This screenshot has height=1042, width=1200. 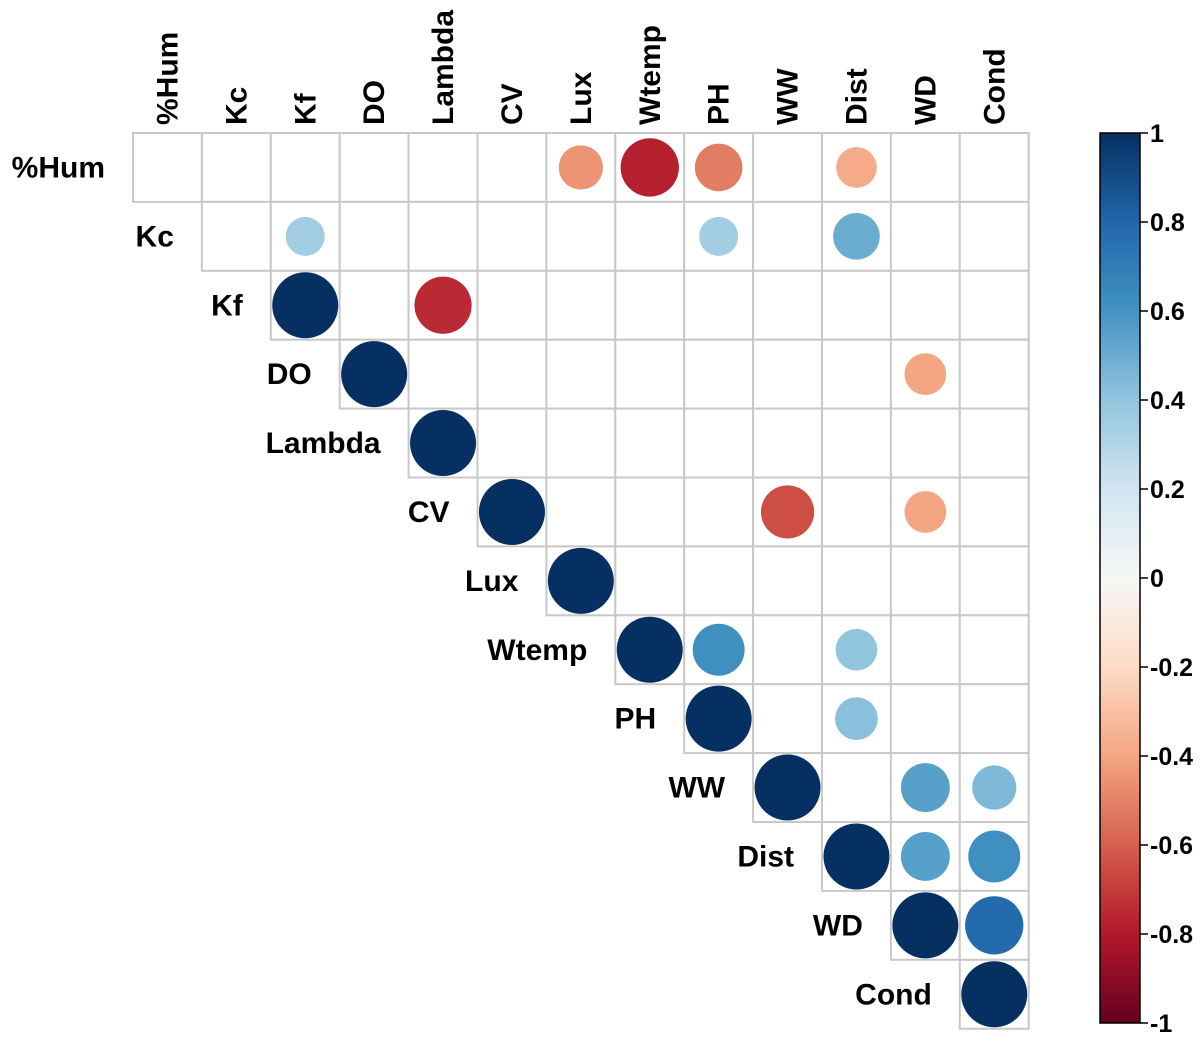 I want to click on correlation-circle-WD-Cond, so click(x=994, y=925).